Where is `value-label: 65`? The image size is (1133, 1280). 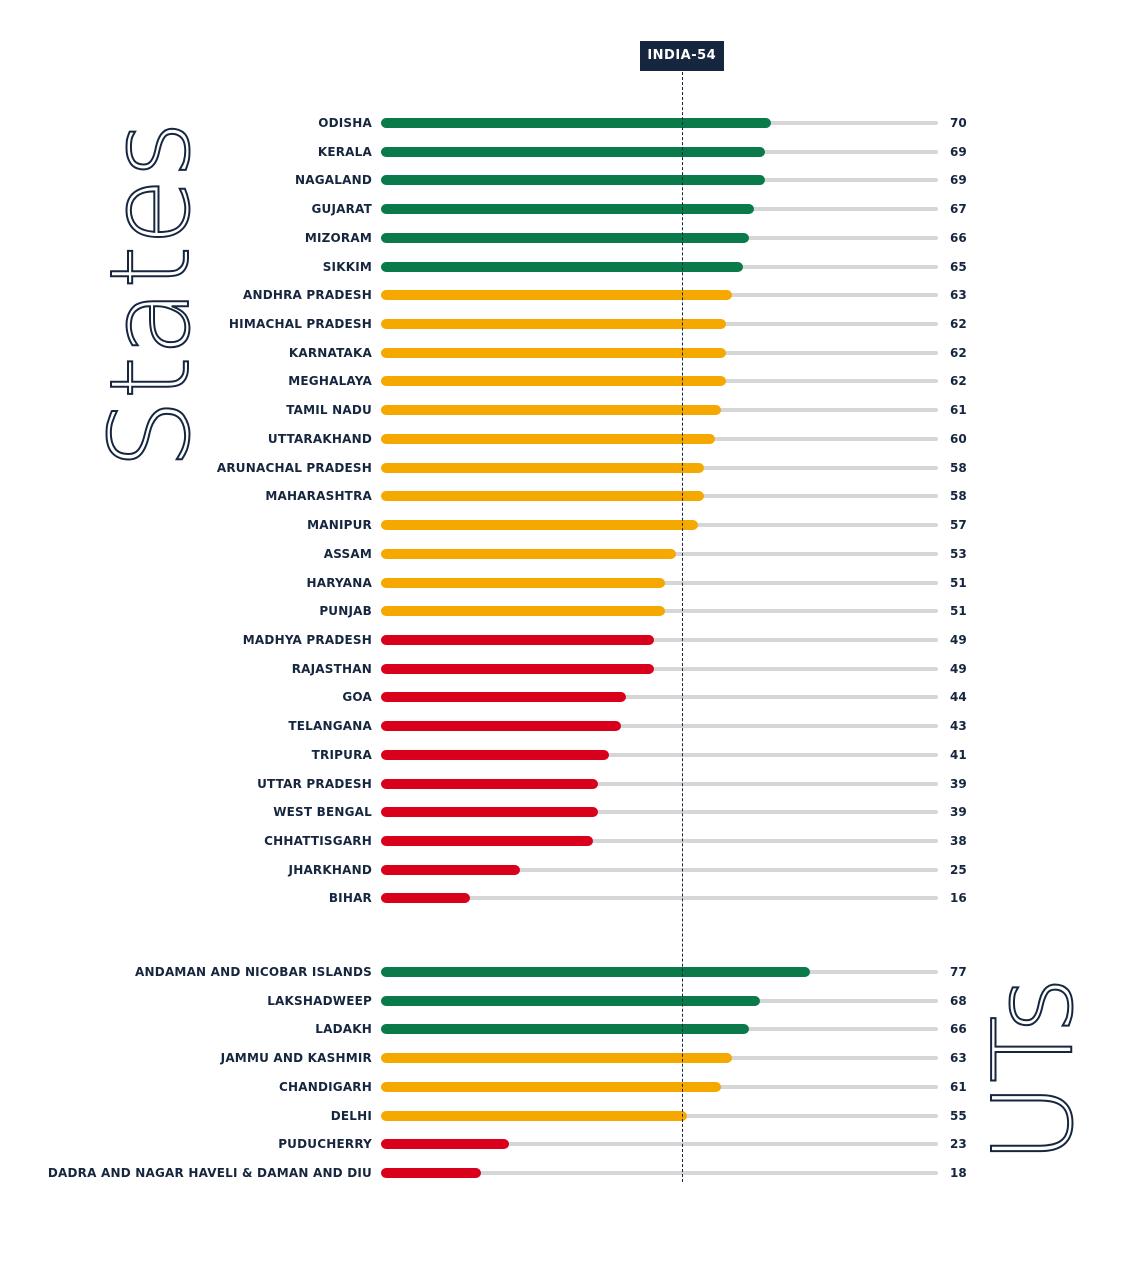 value-label: 65 is located at coordinates (958, 266).